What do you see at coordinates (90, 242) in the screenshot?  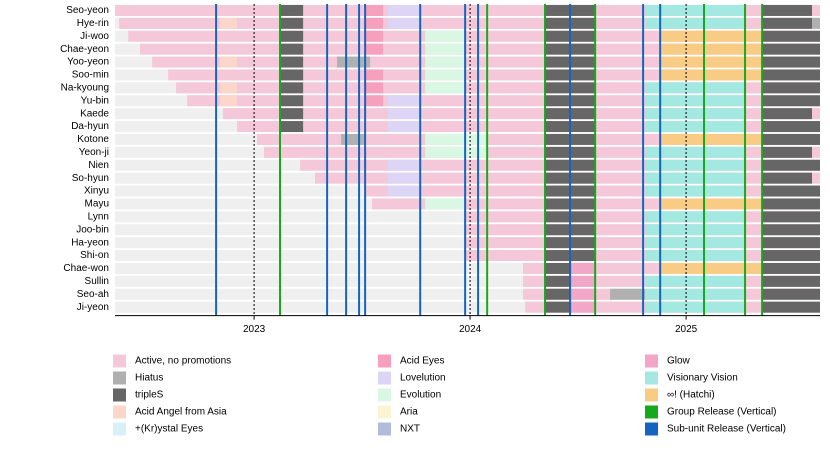 I see `row-label: Ha-yeon` at bounding box center [90, 242].